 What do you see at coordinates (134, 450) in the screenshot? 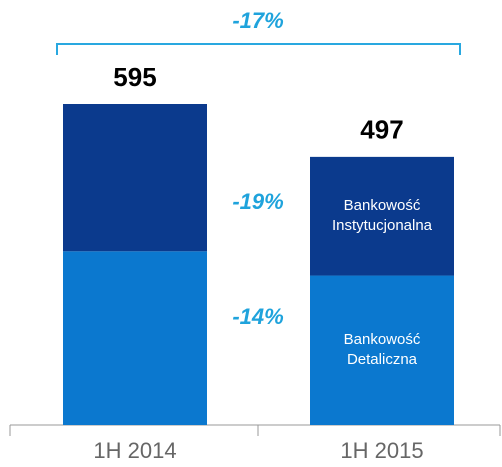
I see `x-tick-label: 1H 2014` at bounding box center [134, 450].